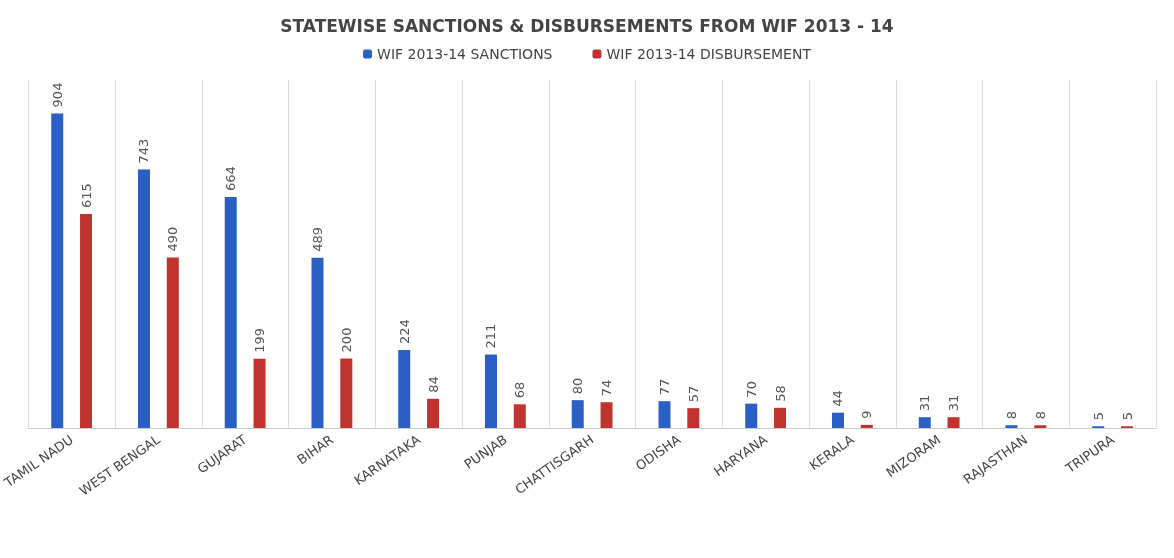  I want to click on data-label: 57, so click(693, 394).